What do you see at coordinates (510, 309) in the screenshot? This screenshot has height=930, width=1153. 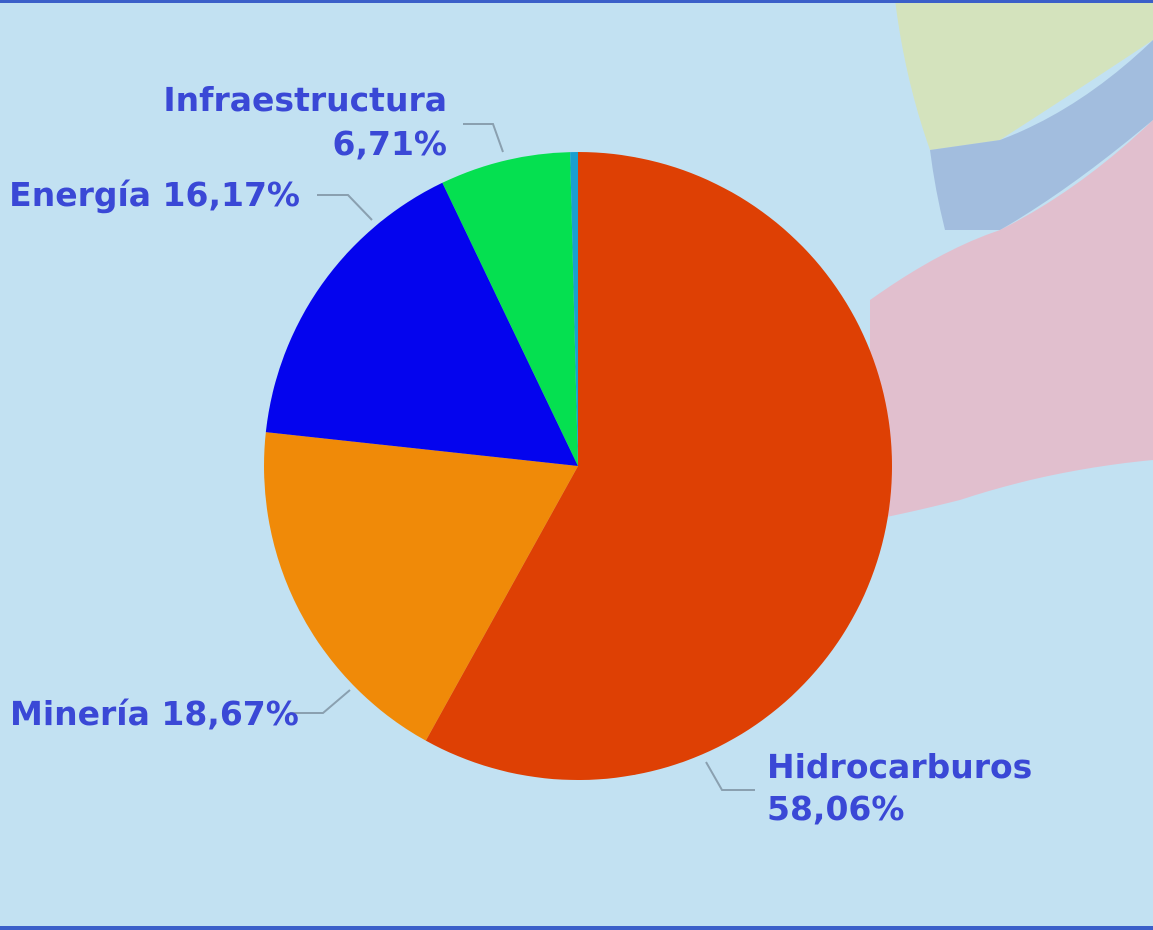 I see `pie-slice-infraestructura` at bounding box center [510, 309].